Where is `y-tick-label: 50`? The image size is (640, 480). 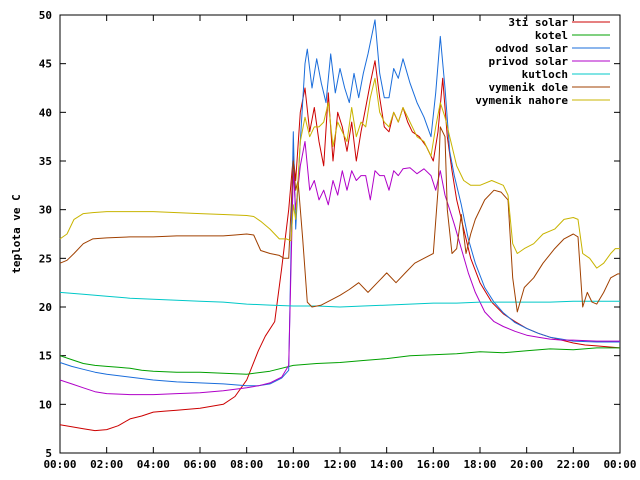 y-tick-label: 50 is located at coordinates (45, 15).